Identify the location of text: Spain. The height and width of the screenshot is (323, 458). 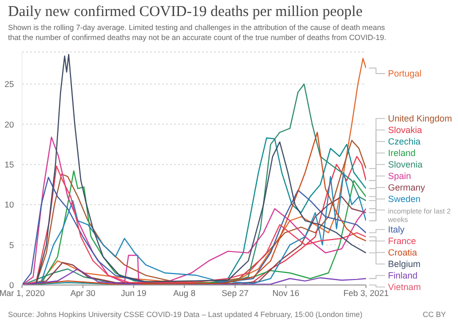
(400, 176).